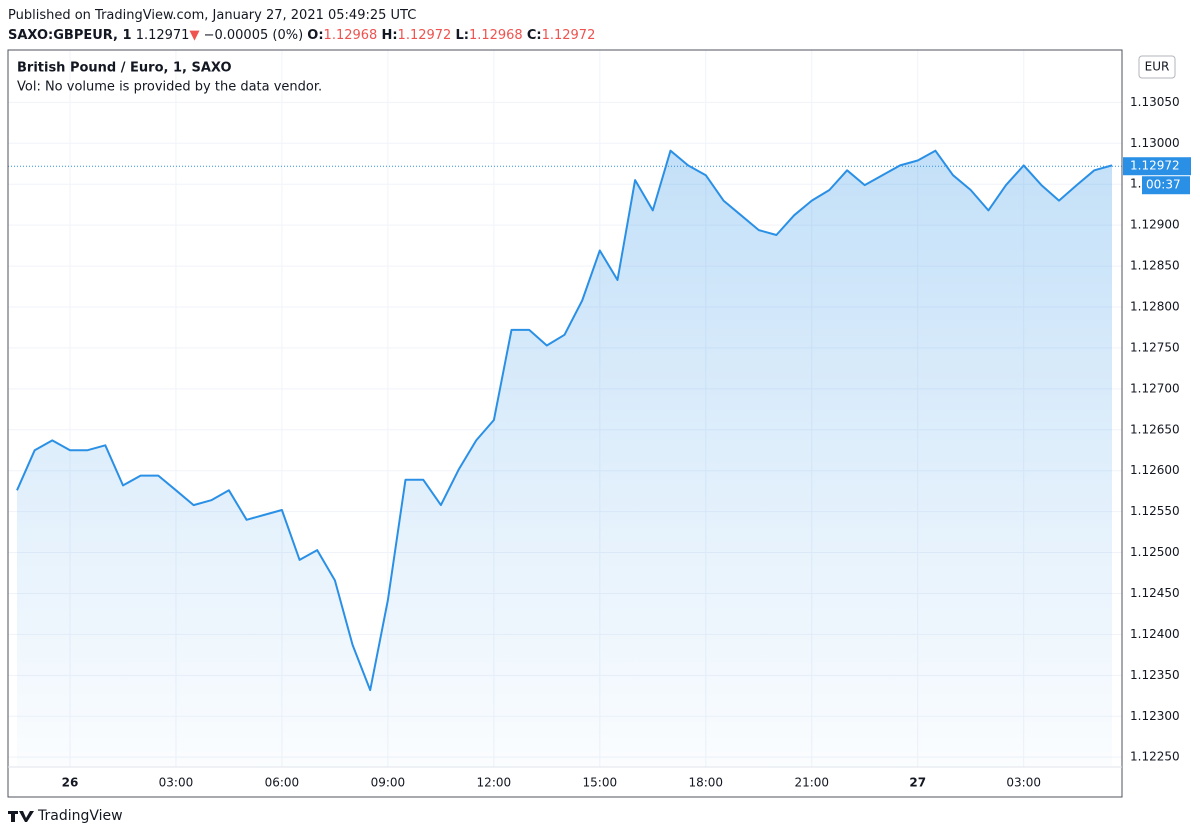 This screenshot has height=839, width=1200. Describe the element at coordinates (282, 783) in the screenshot. I see `x-tick-label: 06:00` at that location.